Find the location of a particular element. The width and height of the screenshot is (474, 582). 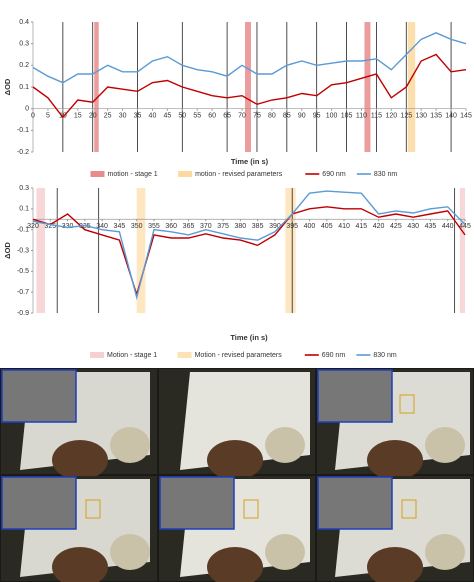

x-tick-label: 120 is located at coordinates (392, 116).